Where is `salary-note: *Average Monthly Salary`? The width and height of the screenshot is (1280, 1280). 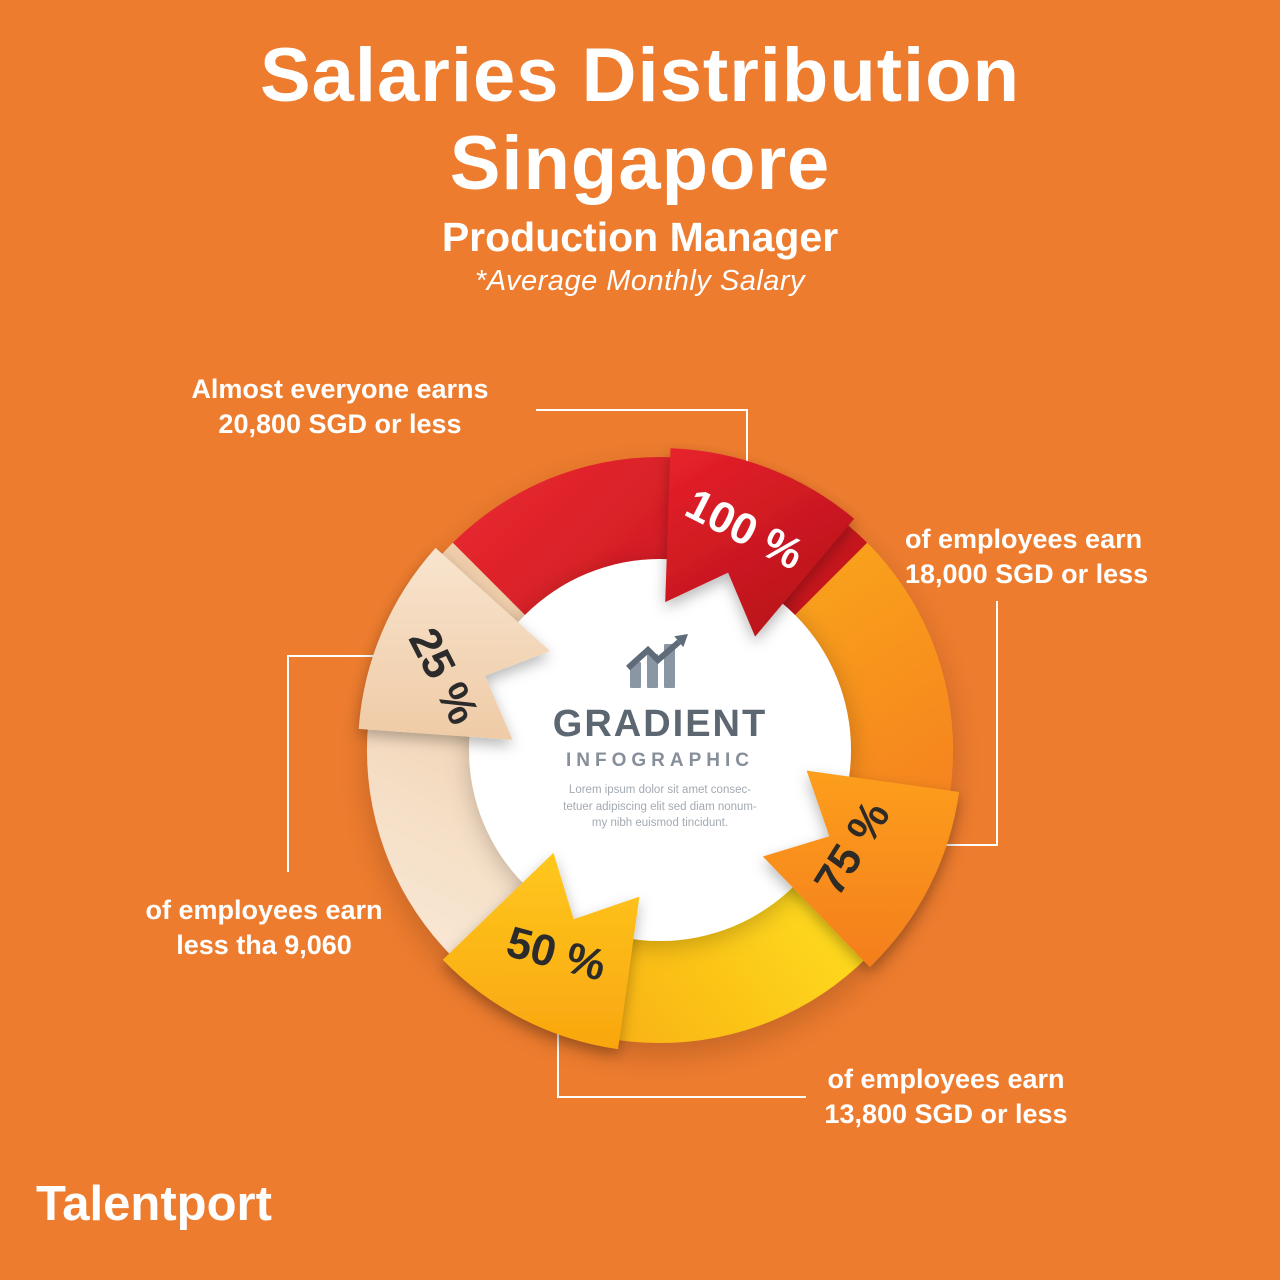 salary-note: *Average Monthly Salary is located at coordinates (640, 281).